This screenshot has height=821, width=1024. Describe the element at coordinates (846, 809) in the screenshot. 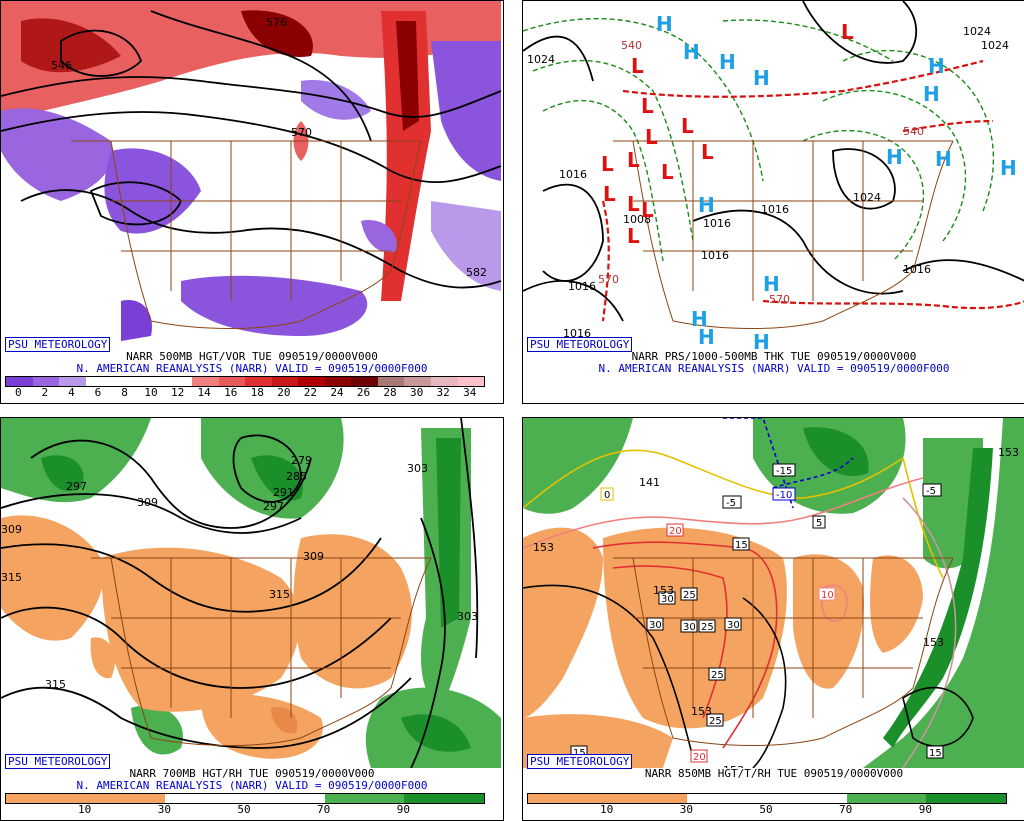

I see `colorbar-tick-label: 70` at that location.